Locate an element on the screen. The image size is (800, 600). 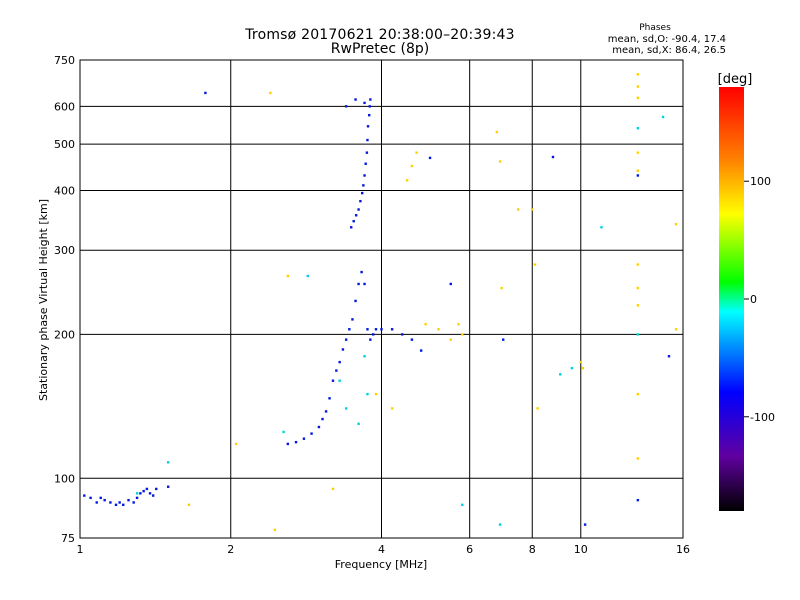
colorbar is located at coordinates (731, 299).